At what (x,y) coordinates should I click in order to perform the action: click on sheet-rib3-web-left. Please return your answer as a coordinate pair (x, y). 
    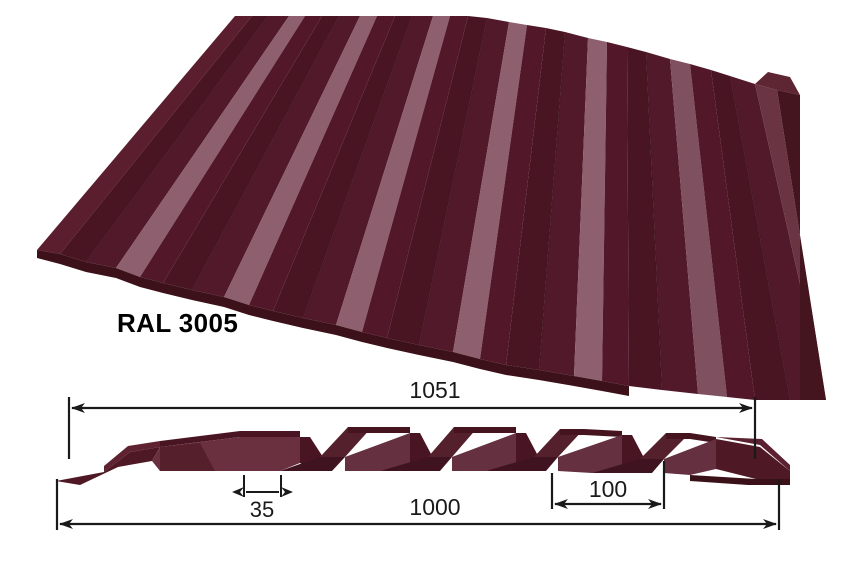
    Looking at the image, I should click on (342, 167).